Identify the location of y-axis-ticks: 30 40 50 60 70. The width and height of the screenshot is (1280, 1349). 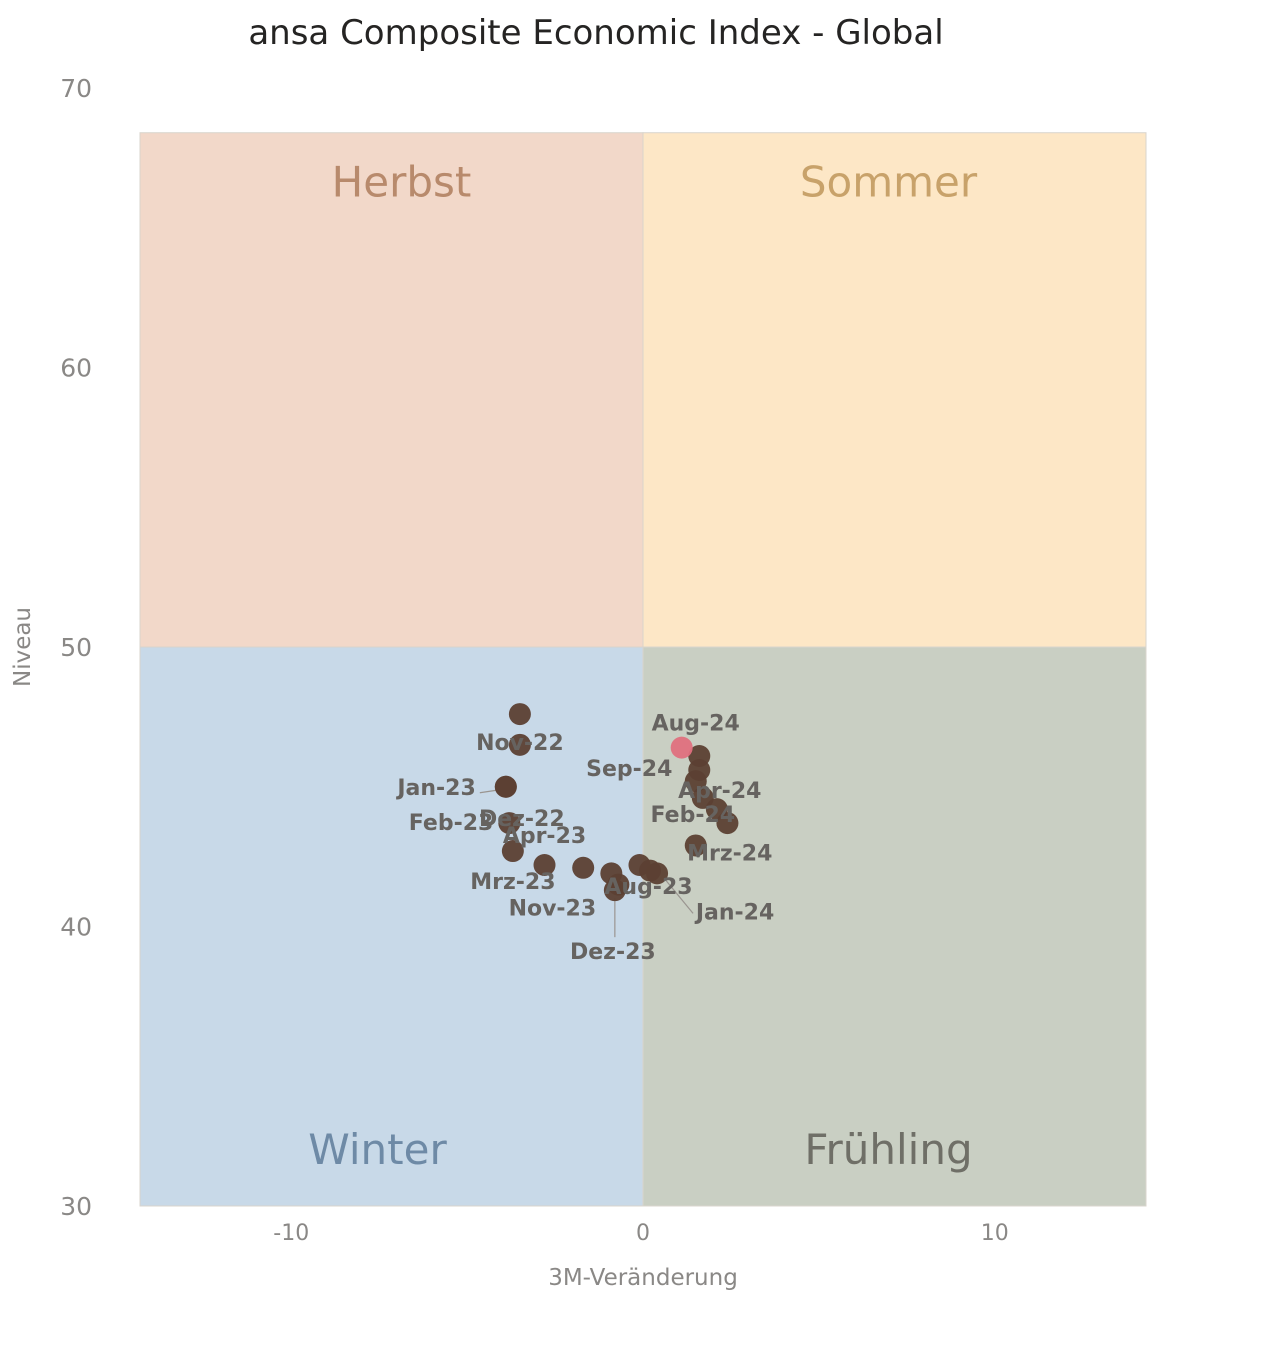
(76, 647).